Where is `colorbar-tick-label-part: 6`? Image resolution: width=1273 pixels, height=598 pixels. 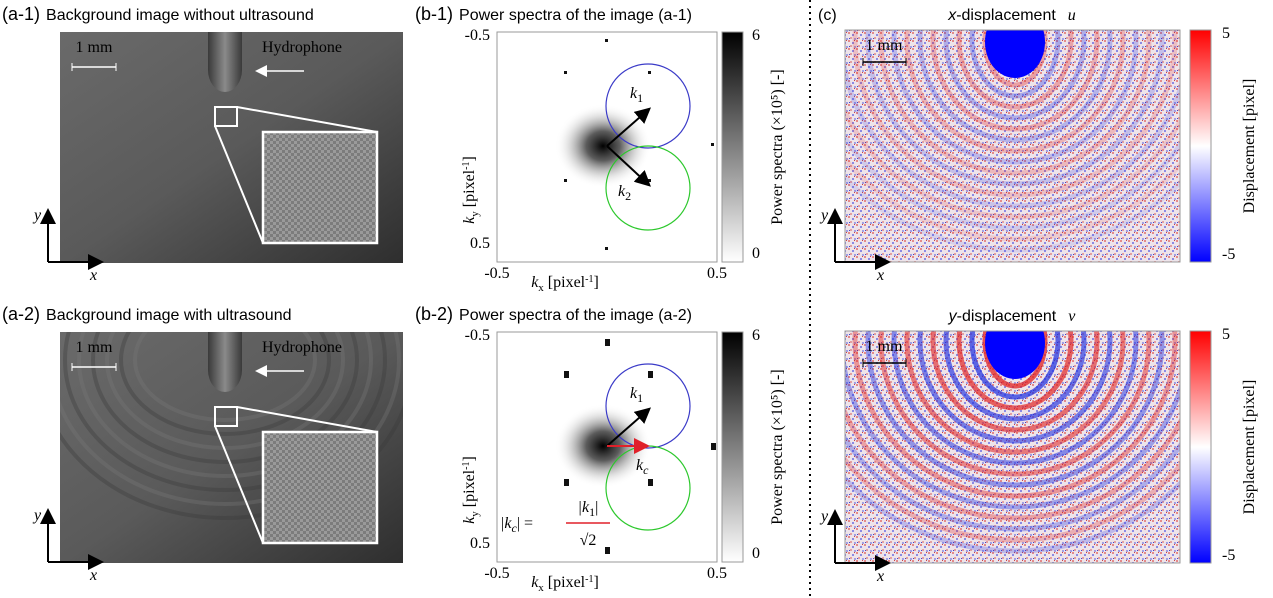 colorbar-tick-label-part: 6 is located at coordinates (756, 335).